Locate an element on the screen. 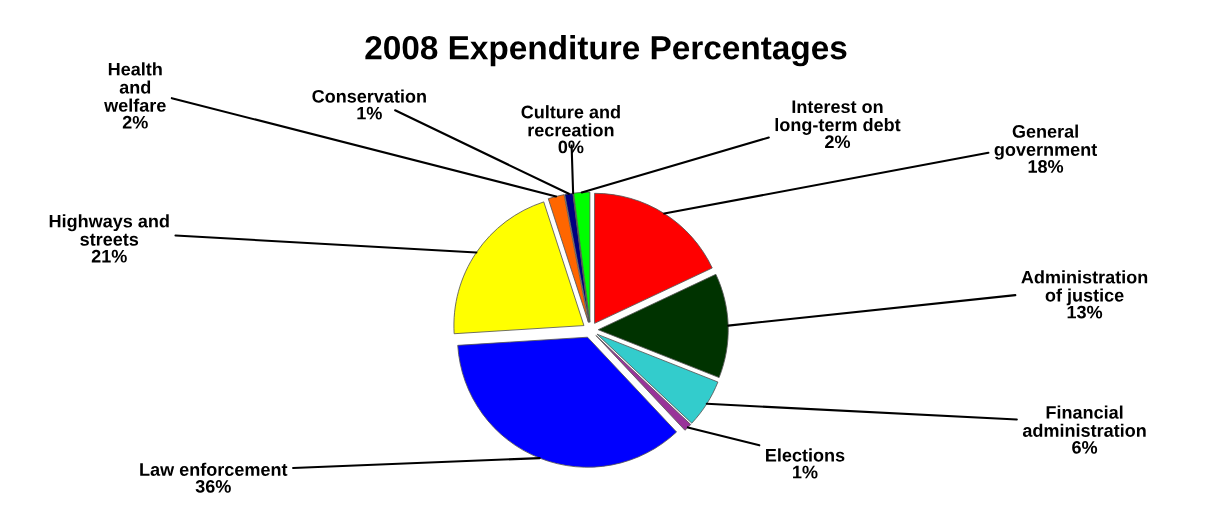 Image resolution: width=1212 pixels, height=507 pixels. slice-label: Interest on long-term debt is located at coordinates (838, 117).